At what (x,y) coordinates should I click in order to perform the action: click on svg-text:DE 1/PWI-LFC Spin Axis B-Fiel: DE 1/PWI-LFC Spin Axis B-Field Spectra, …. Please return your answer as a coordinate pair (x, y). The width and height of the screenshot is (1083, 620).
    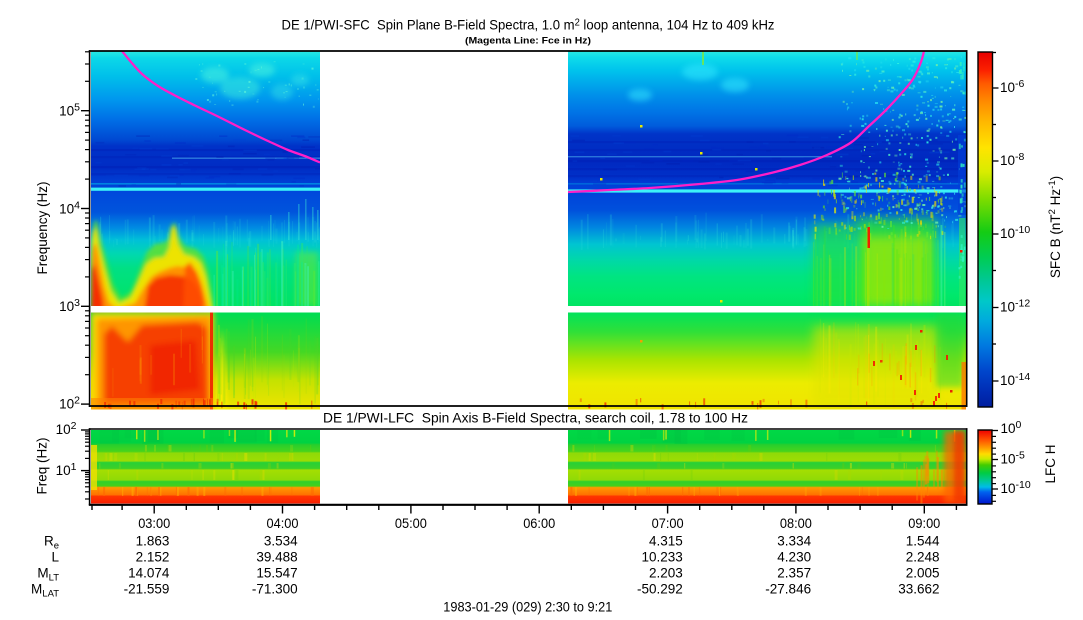
    Looking at the image, I should click on (535, 418).